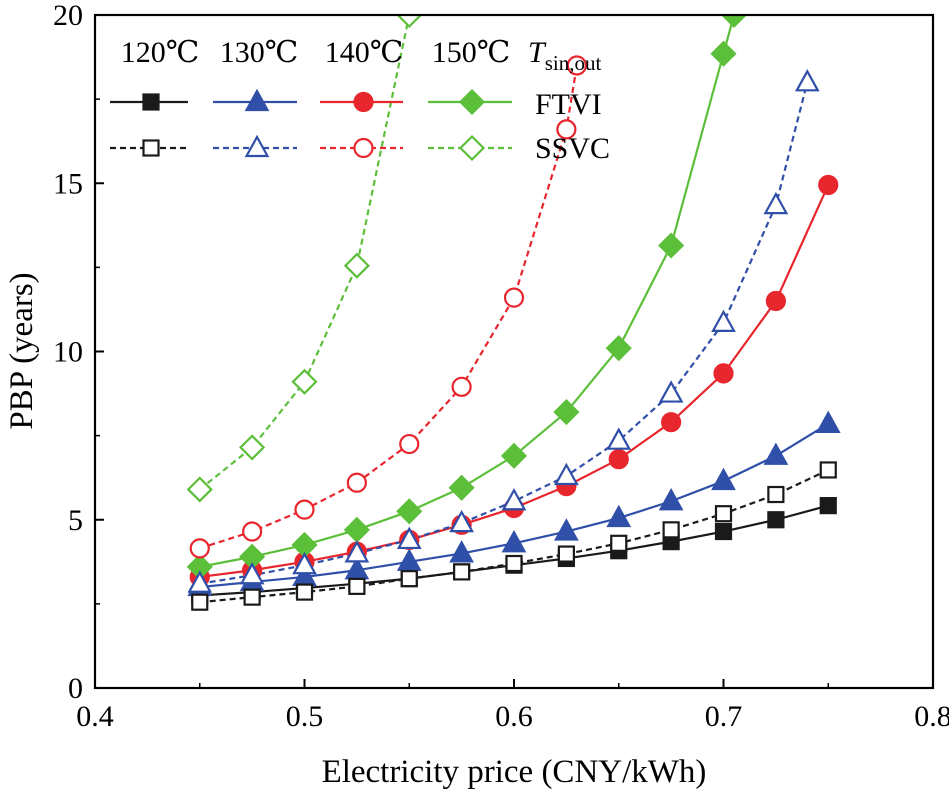 The width and height of the screenshot is (949, 791). Describe the element at coordinates (75, 688) in the screenshot. I see `y-tick-label-0: 0` at that location.